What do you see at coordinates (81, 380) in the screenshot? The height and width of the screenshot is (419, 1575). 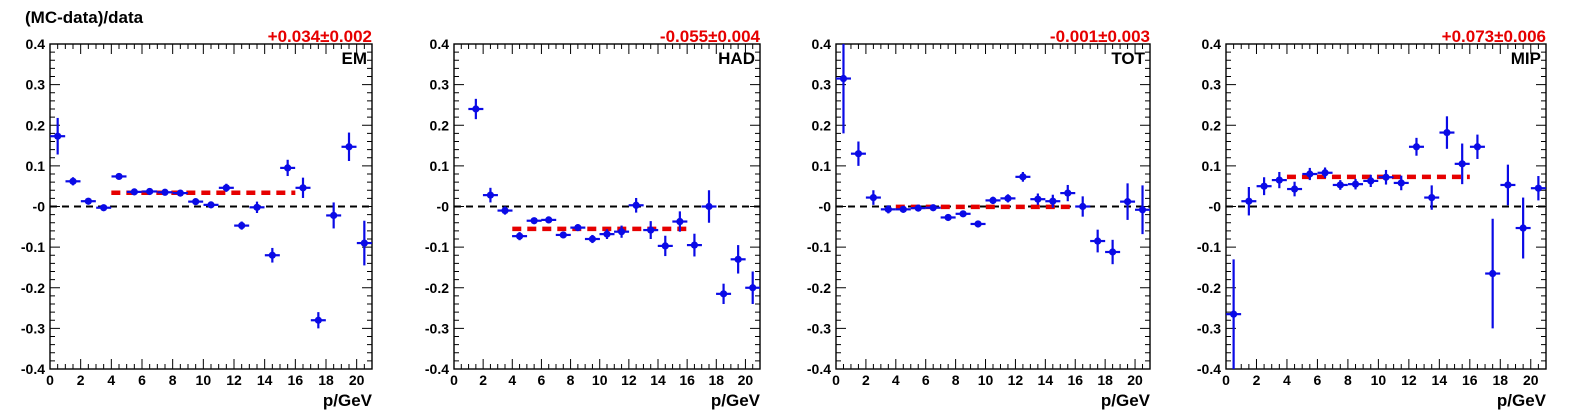 I see `x-tick-label: 2` at bounding box center [81, 380].